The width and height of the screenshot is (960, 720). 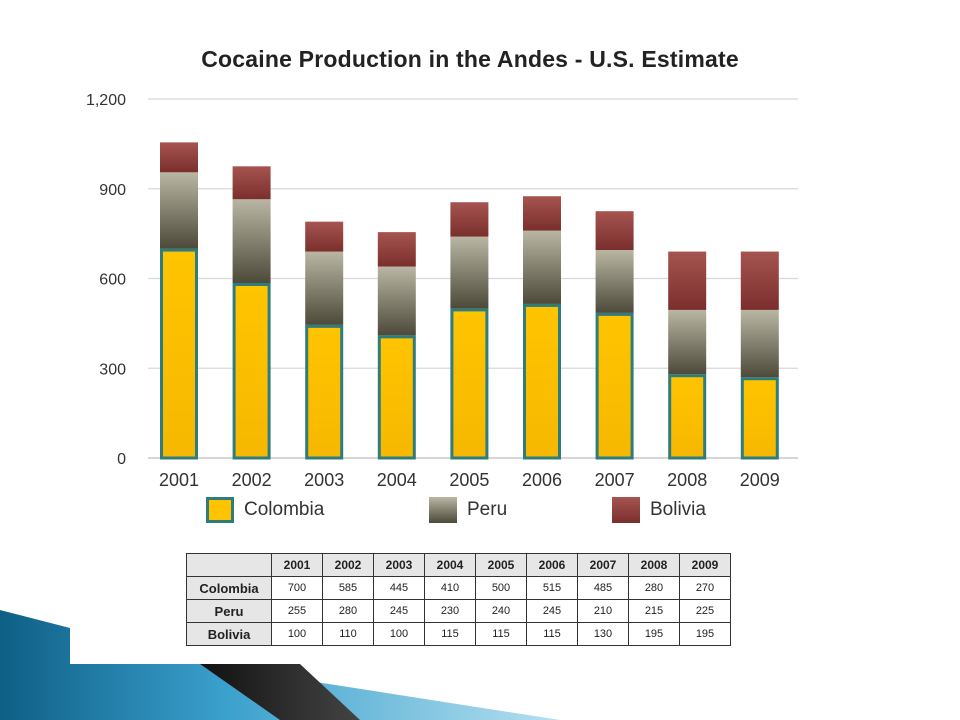 I want to click on x-tick-label: 2003, so click(x=324, y=480).